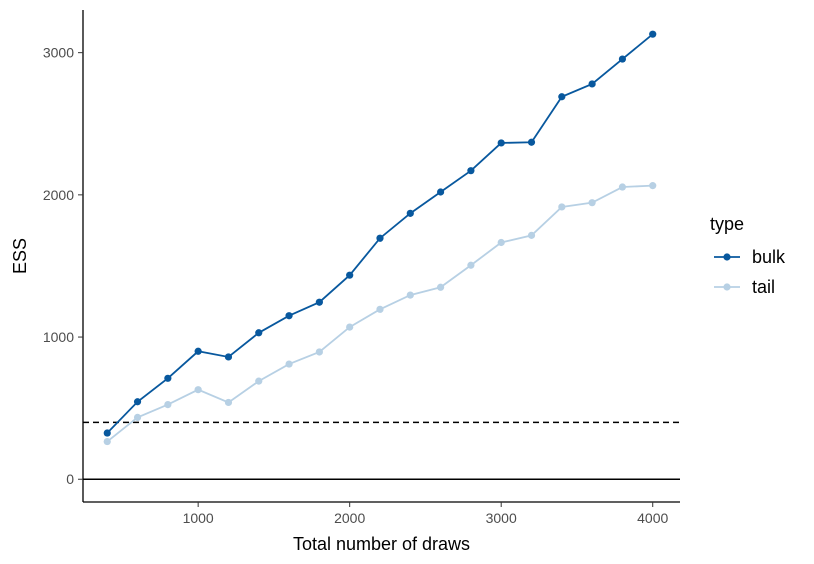 Image resolution: width=814 pixels, height=564 pixels. I want to click on y-tick-label: 0, so click(70, 479).